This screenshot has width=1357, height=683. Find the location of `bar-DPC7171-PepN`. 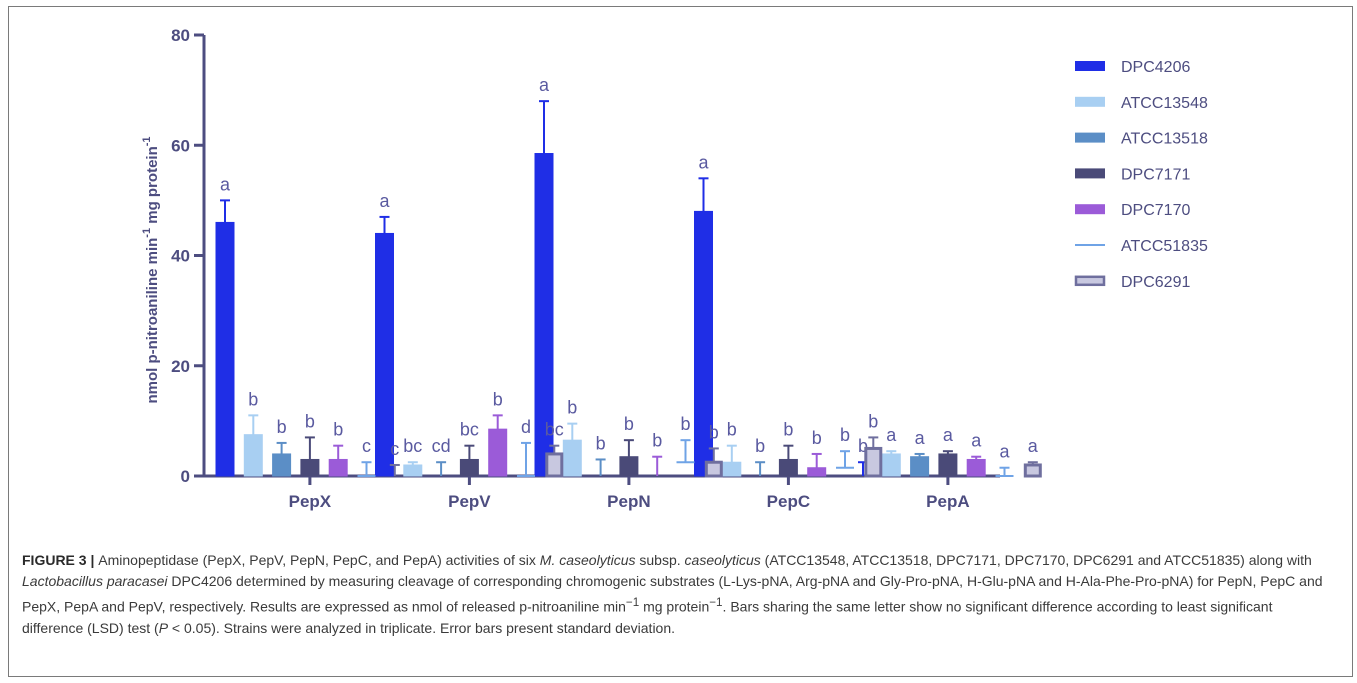

bar-DPC7171-PepN is located at coordinates (629, 466).